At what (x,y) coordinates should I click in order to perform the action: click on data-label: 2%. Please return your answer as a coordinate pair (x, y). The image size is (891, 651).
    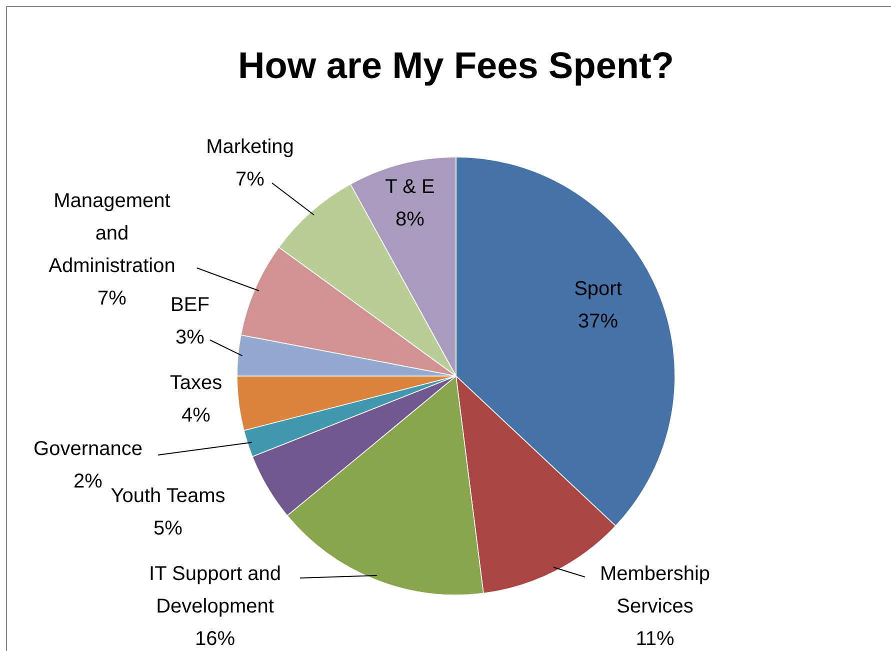
    Looking at the image, I should click on (88, 481).